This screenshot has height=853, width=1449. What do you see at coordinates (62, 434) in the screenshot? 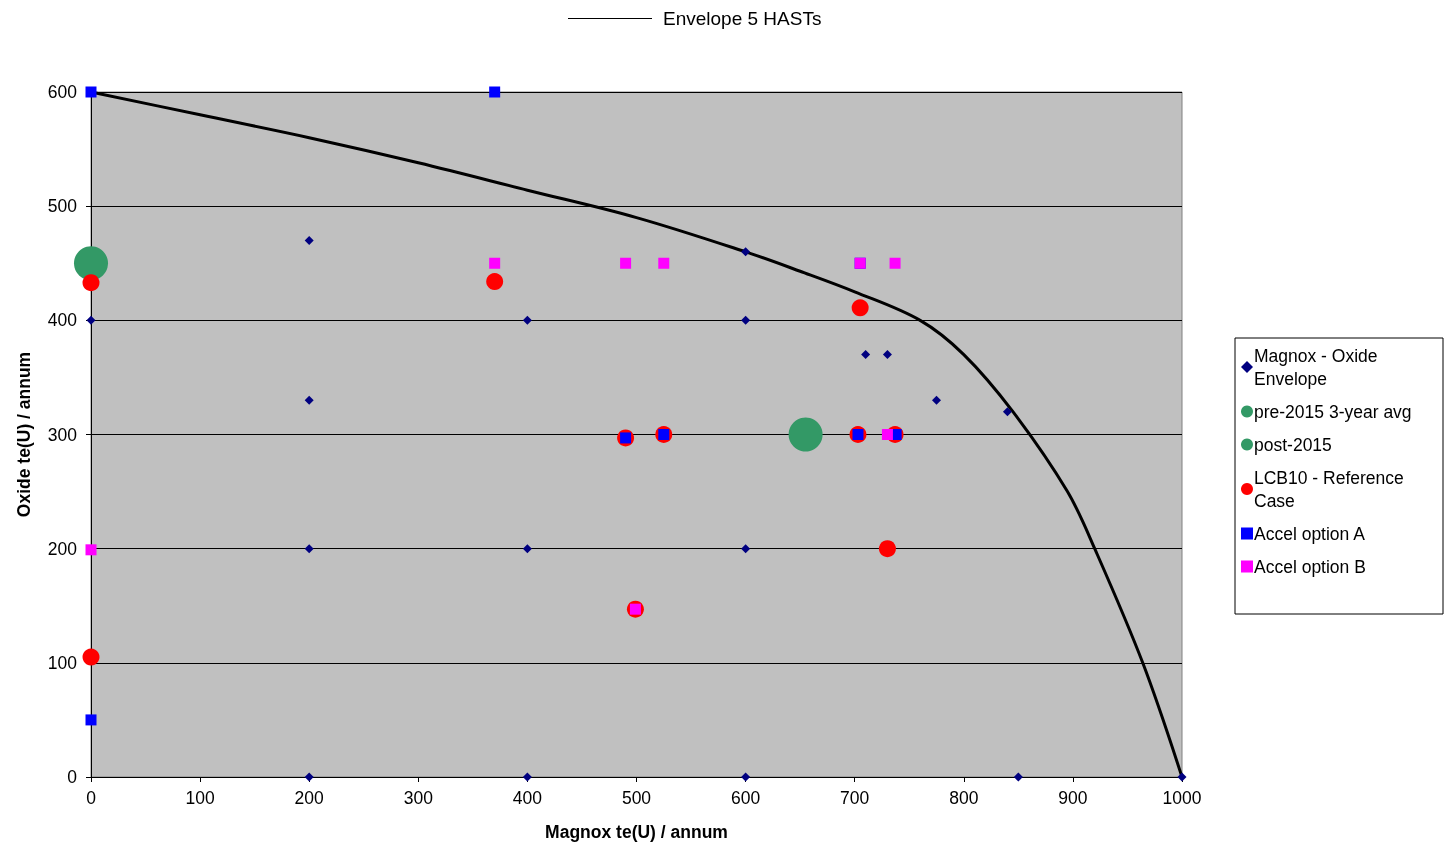
I see `y-tick-label: 300` at bounding box center [62, 434].